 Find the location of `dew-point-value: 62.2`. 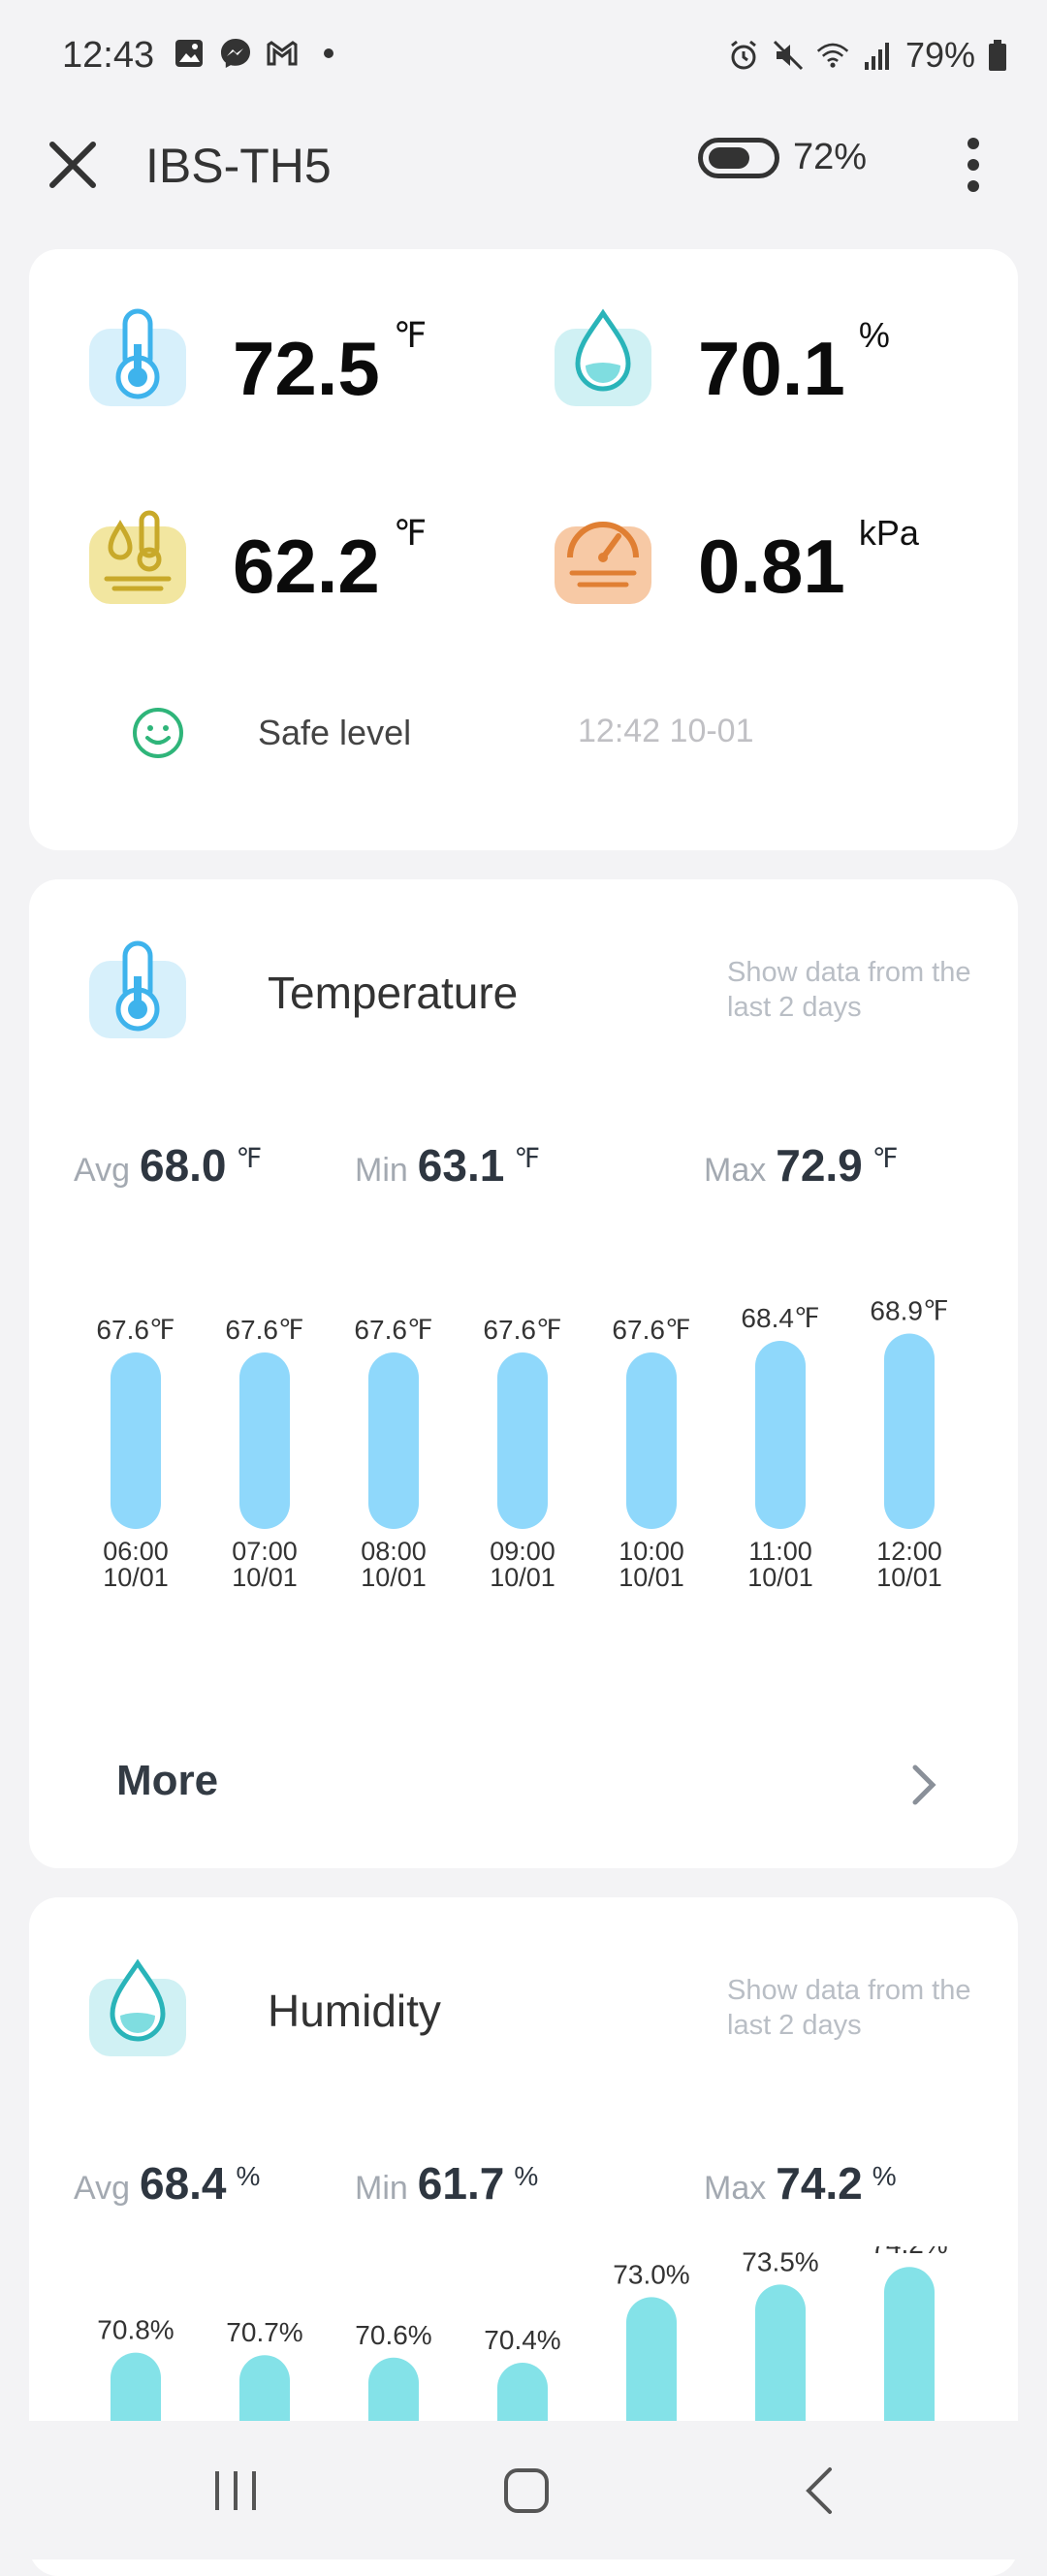

dew-point-value: 62.2 is located at coordinates (306, 566).